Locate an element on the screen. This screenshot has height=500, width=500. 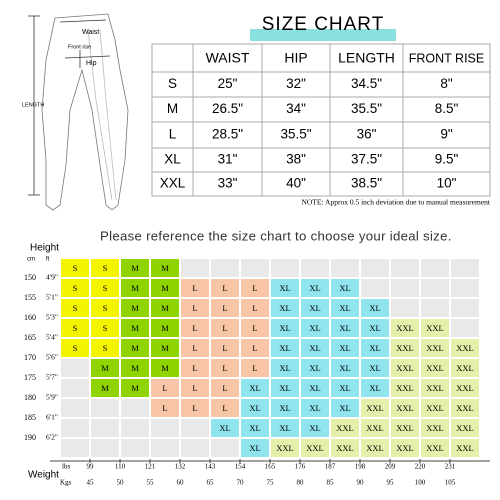
weight-lbs: 132 is located at coordinates (180, 467).